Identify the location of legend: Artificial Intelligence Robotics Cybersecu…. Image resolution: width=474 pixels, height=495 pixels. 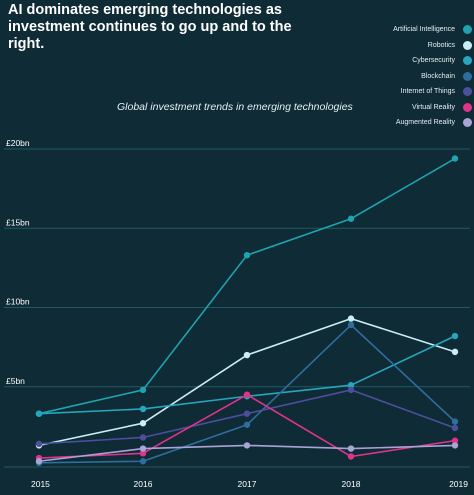
(417, 76).